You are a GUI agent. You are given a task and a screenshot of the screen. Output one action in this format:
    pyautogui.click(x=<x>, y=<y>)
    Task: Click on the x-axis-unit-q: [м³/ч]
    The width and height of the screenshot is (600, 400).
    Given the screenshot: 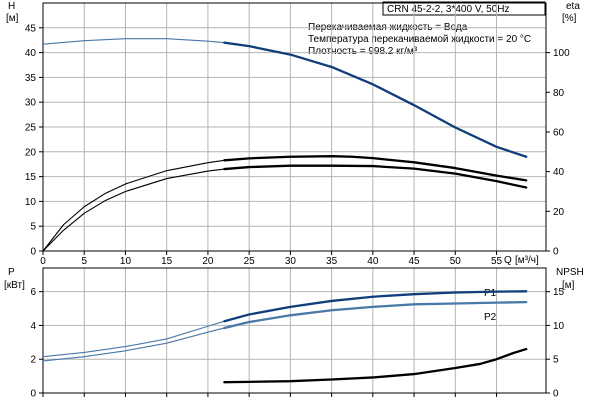 What is the action you would take?
    pyautogui.click(x=527, y=260)
    